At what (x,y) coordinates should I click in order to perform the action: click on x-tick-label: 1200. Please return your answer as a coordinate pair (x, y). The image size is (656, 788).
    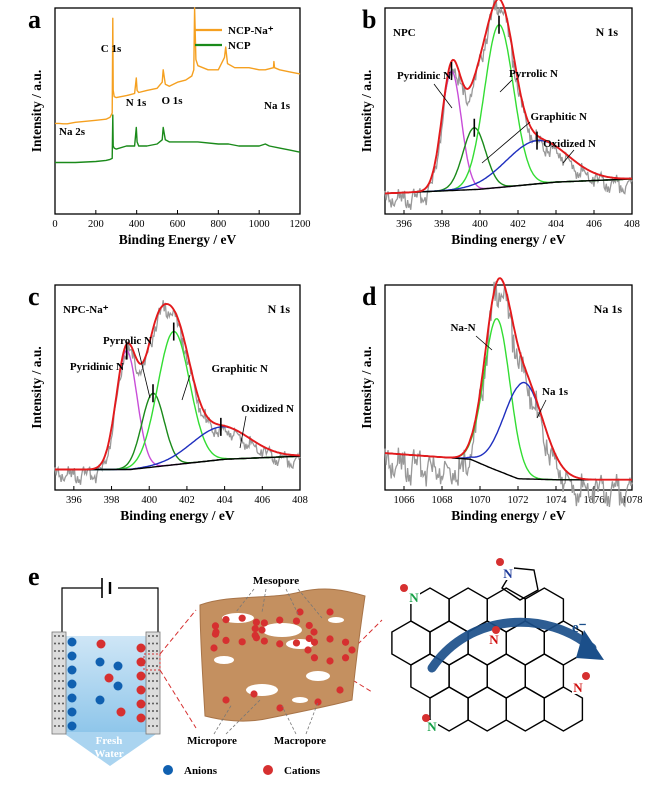
    Looking at the image, I should click on (300, 224).